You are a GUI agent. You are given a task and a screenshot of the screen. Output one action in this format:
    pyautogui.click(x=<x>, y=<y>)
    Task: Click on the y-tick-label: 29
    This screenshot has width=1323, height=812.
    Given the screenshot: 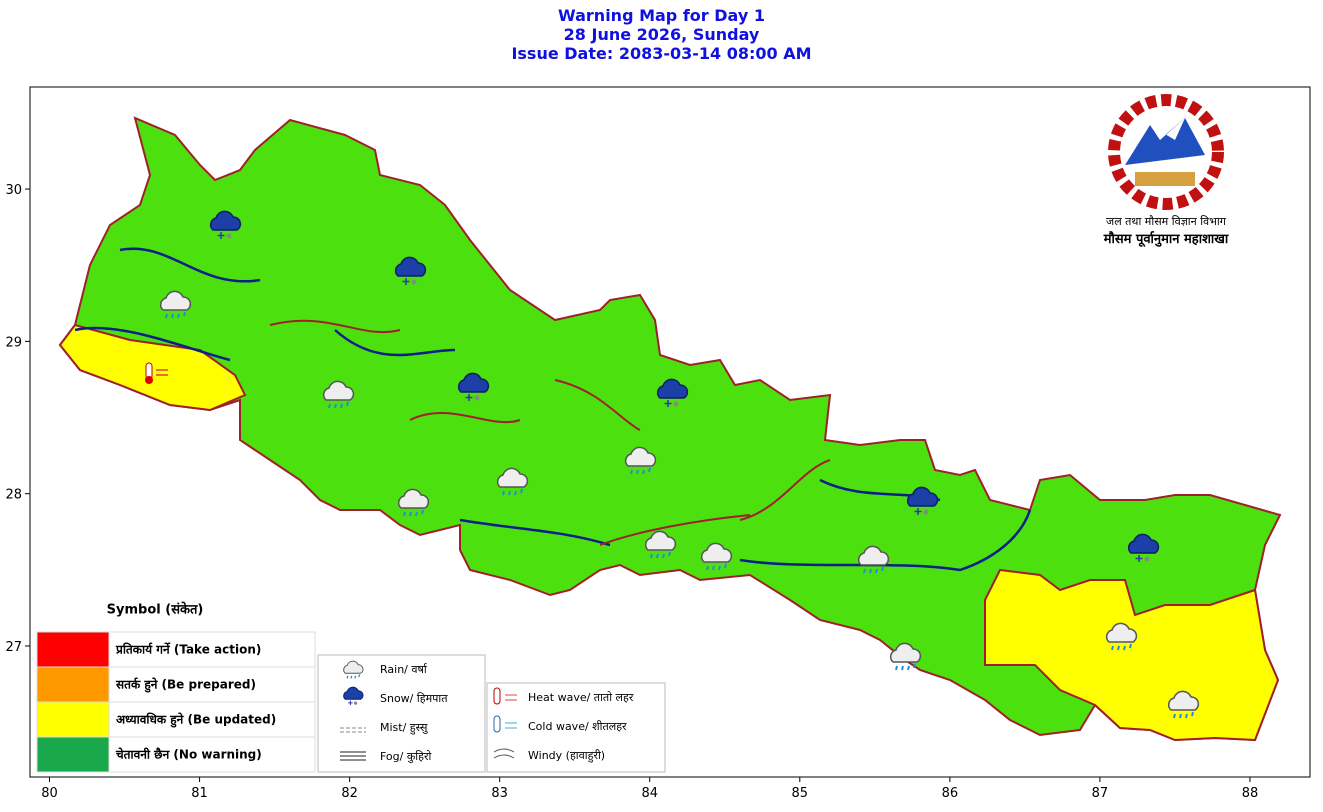 What is the action you would take?
    pyautogui.click(x=13, y=342)
    